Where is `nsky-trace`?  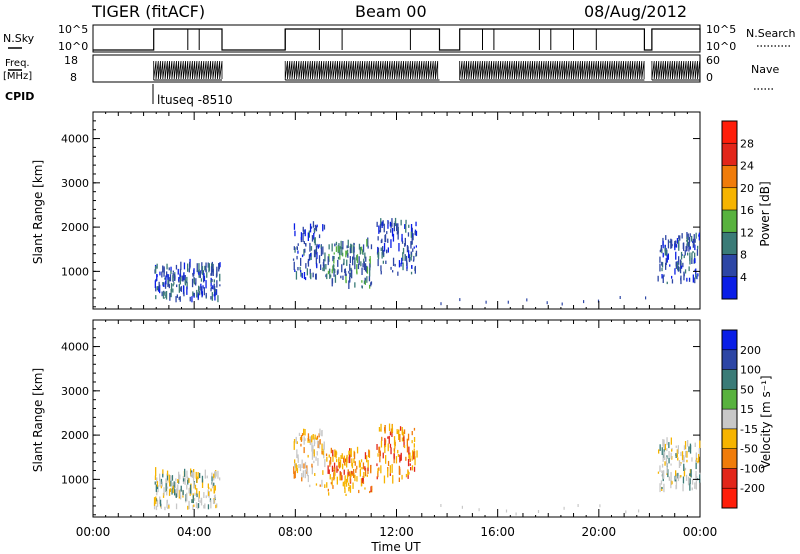 nsky-trace is located at coordinates (397, 39).